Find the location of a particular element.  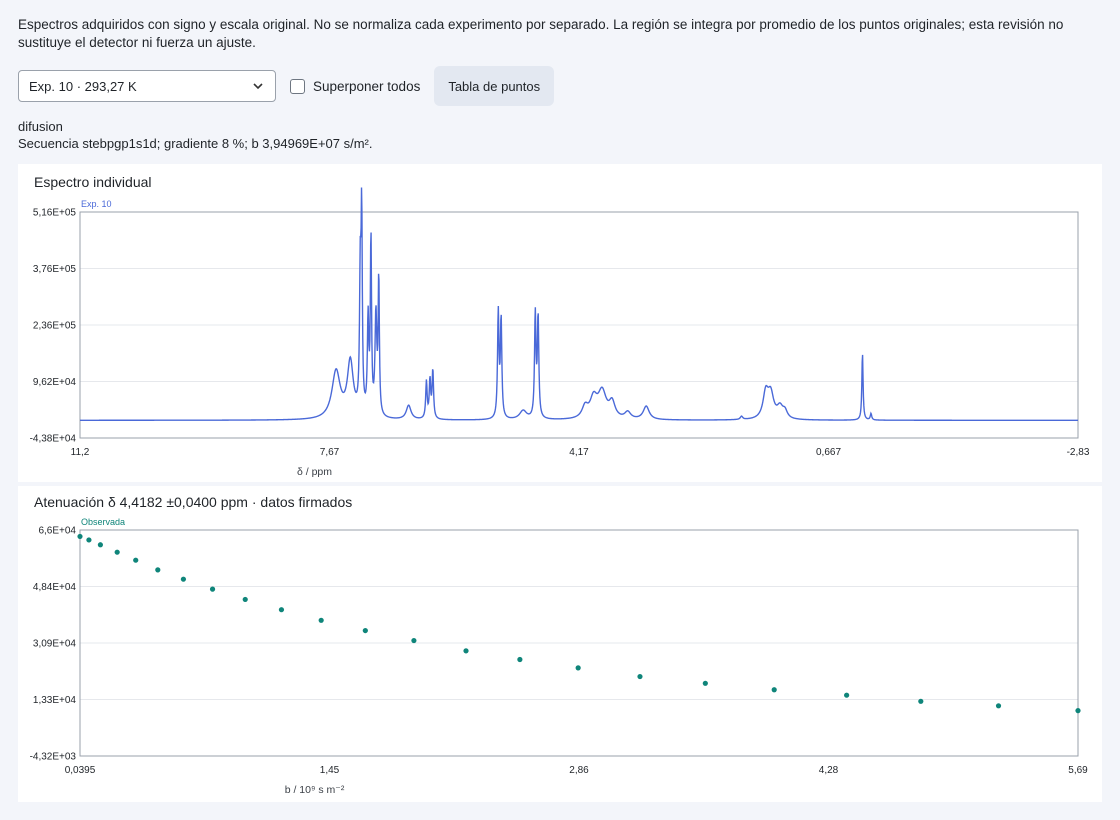

y-tick-label: -4,38E+04 is located at coordinates (53, 439).